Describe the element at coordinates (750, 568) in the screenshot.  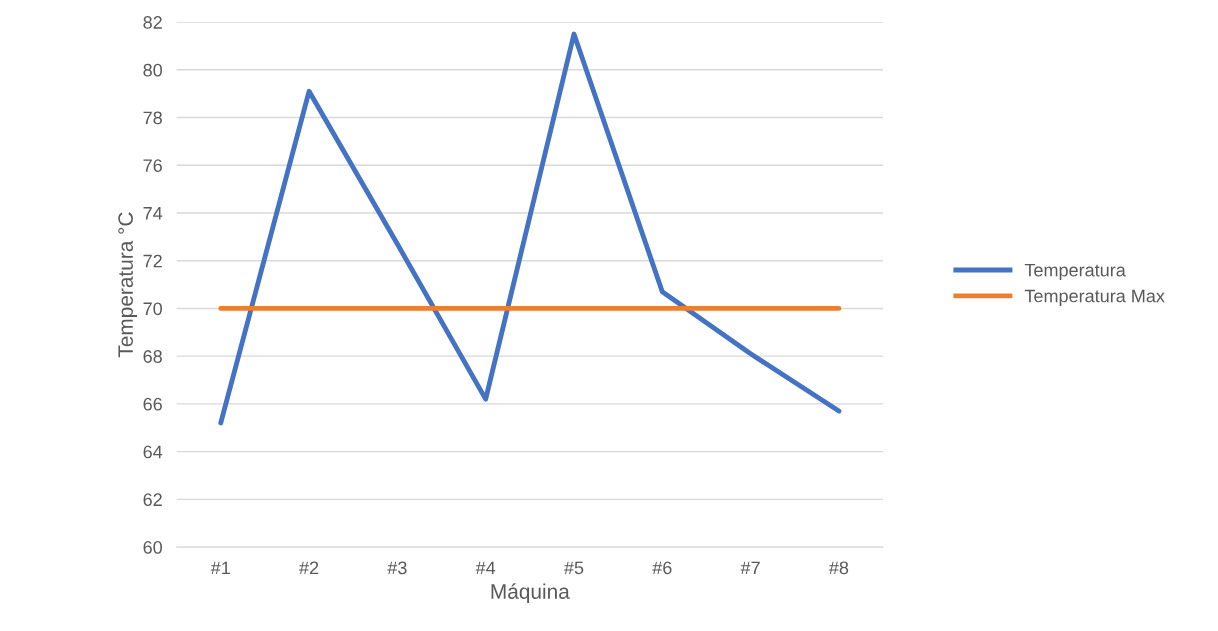
I see `x-tick-label: #7` at that location.